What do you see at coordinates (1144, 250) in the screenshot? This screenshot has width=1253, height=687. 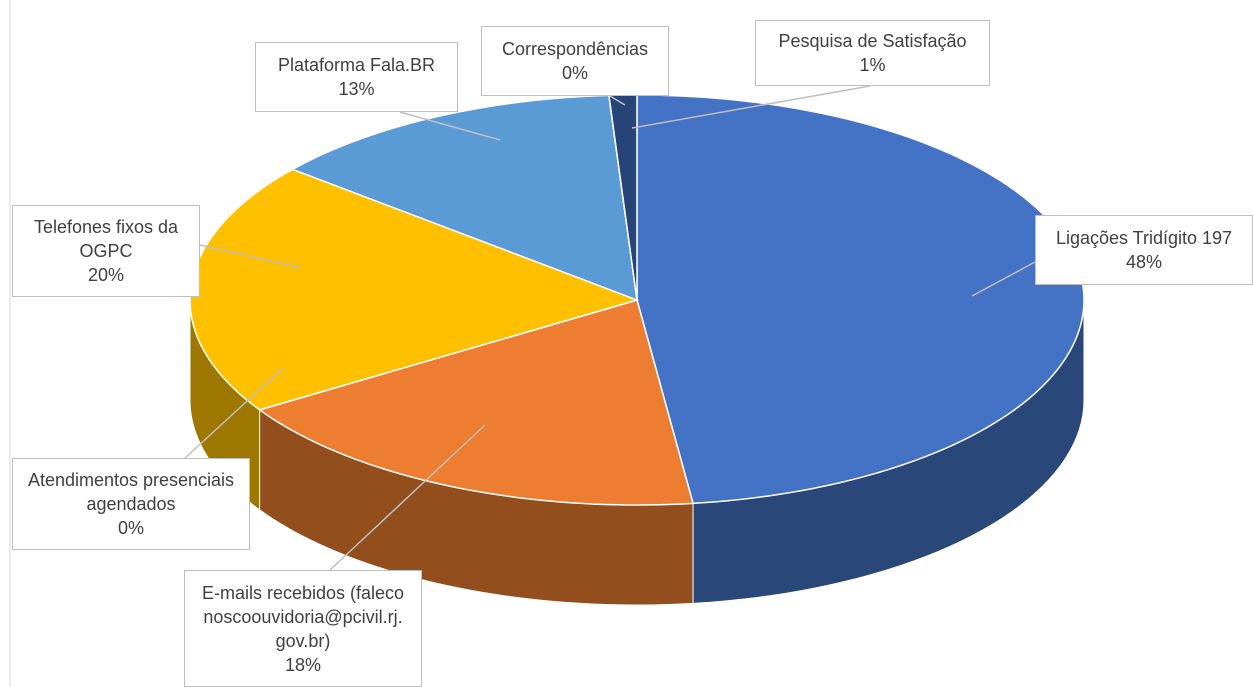 I see `data-label: Ligações Tridígito 197 48%` at bounding box center [1144, 250].